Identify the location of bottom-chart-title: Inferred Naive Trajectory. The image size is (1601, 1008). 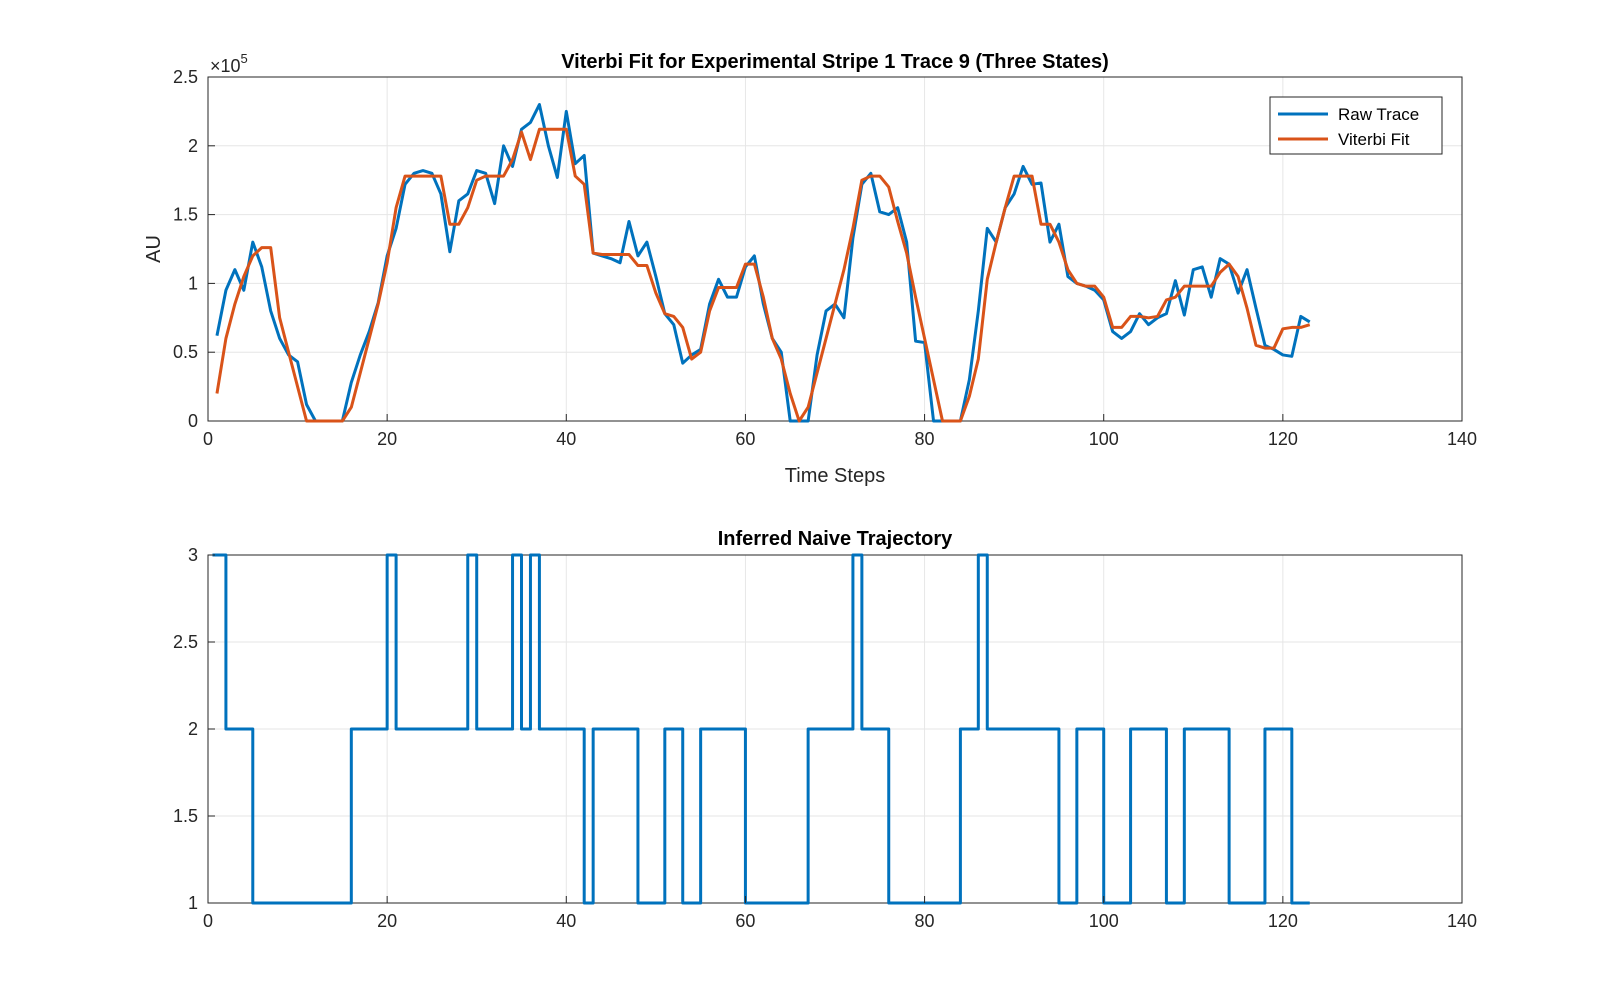
(835, 539).